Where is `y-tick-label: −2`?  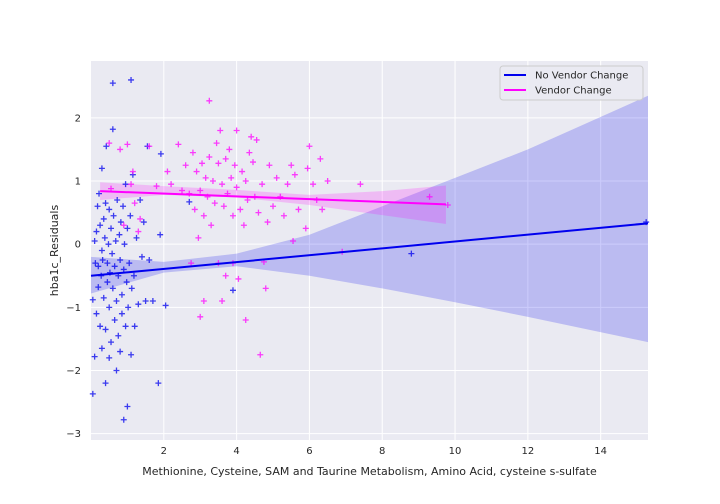 y-tick-label: −2 is located at coordinates (73, 371).